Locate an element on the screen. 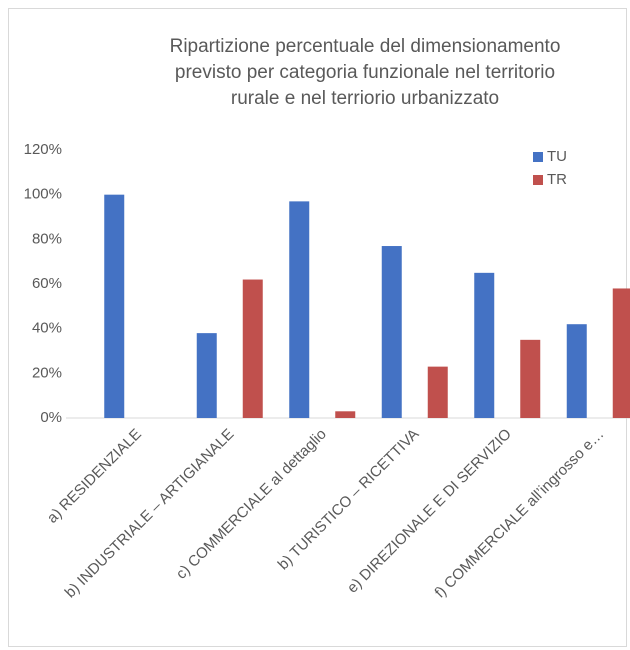  y-tick-label: 120% is located at coordinates (43, 149).